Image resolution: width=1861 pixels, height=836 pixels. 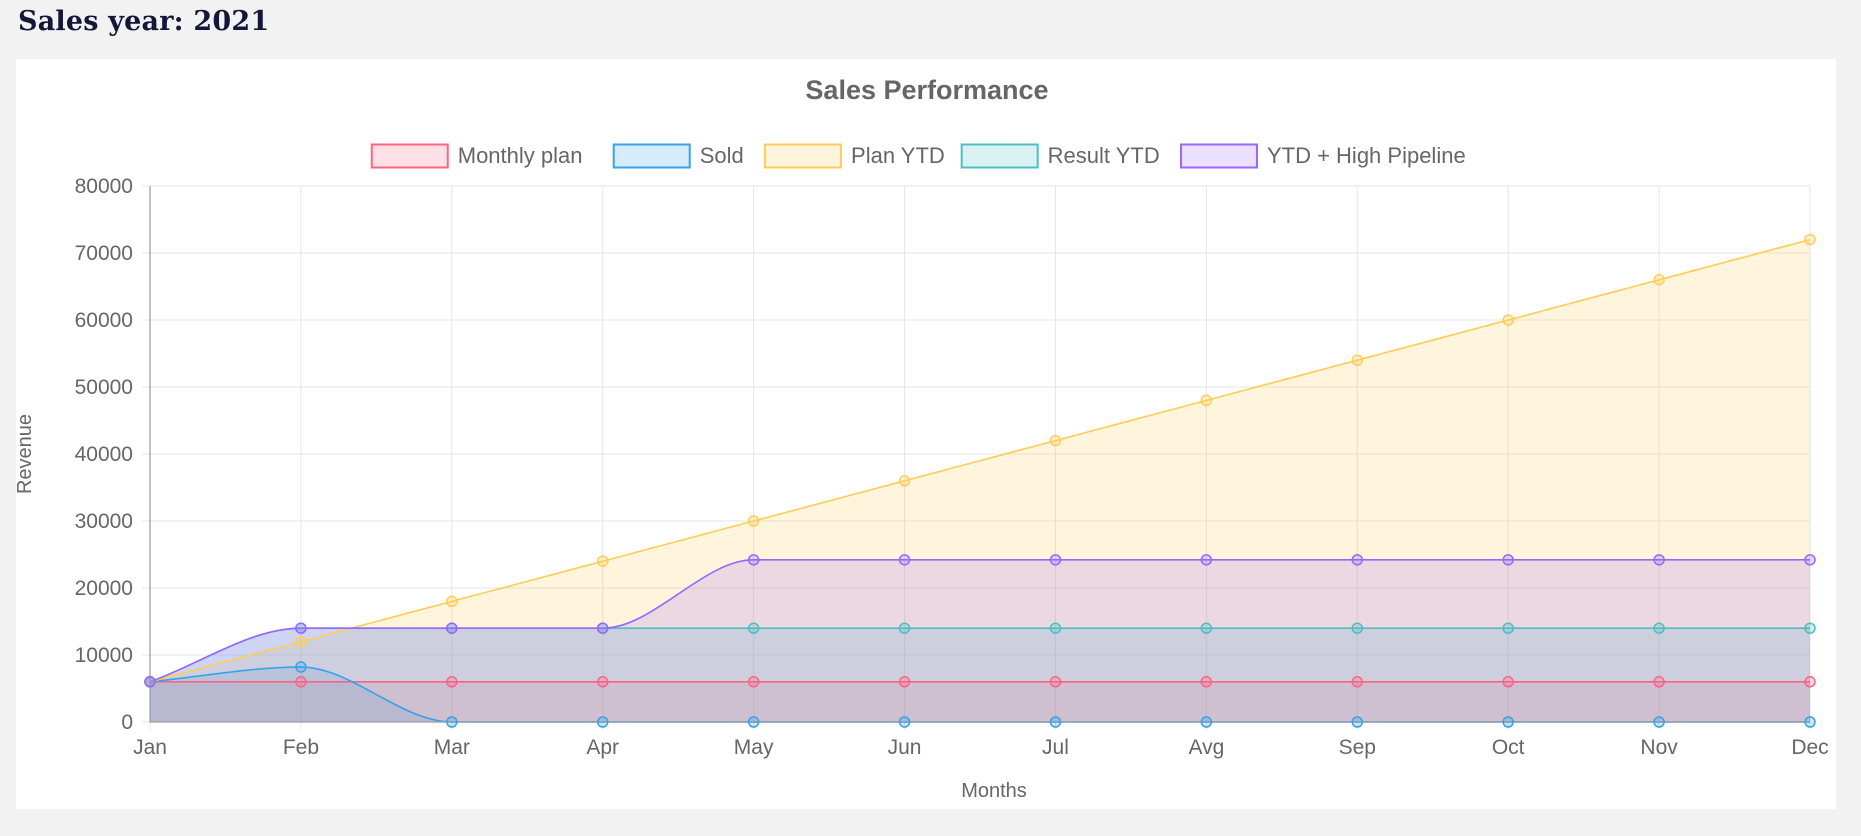 I want to click on line-ytd-high-pipeline, so click(x=979, y=621).